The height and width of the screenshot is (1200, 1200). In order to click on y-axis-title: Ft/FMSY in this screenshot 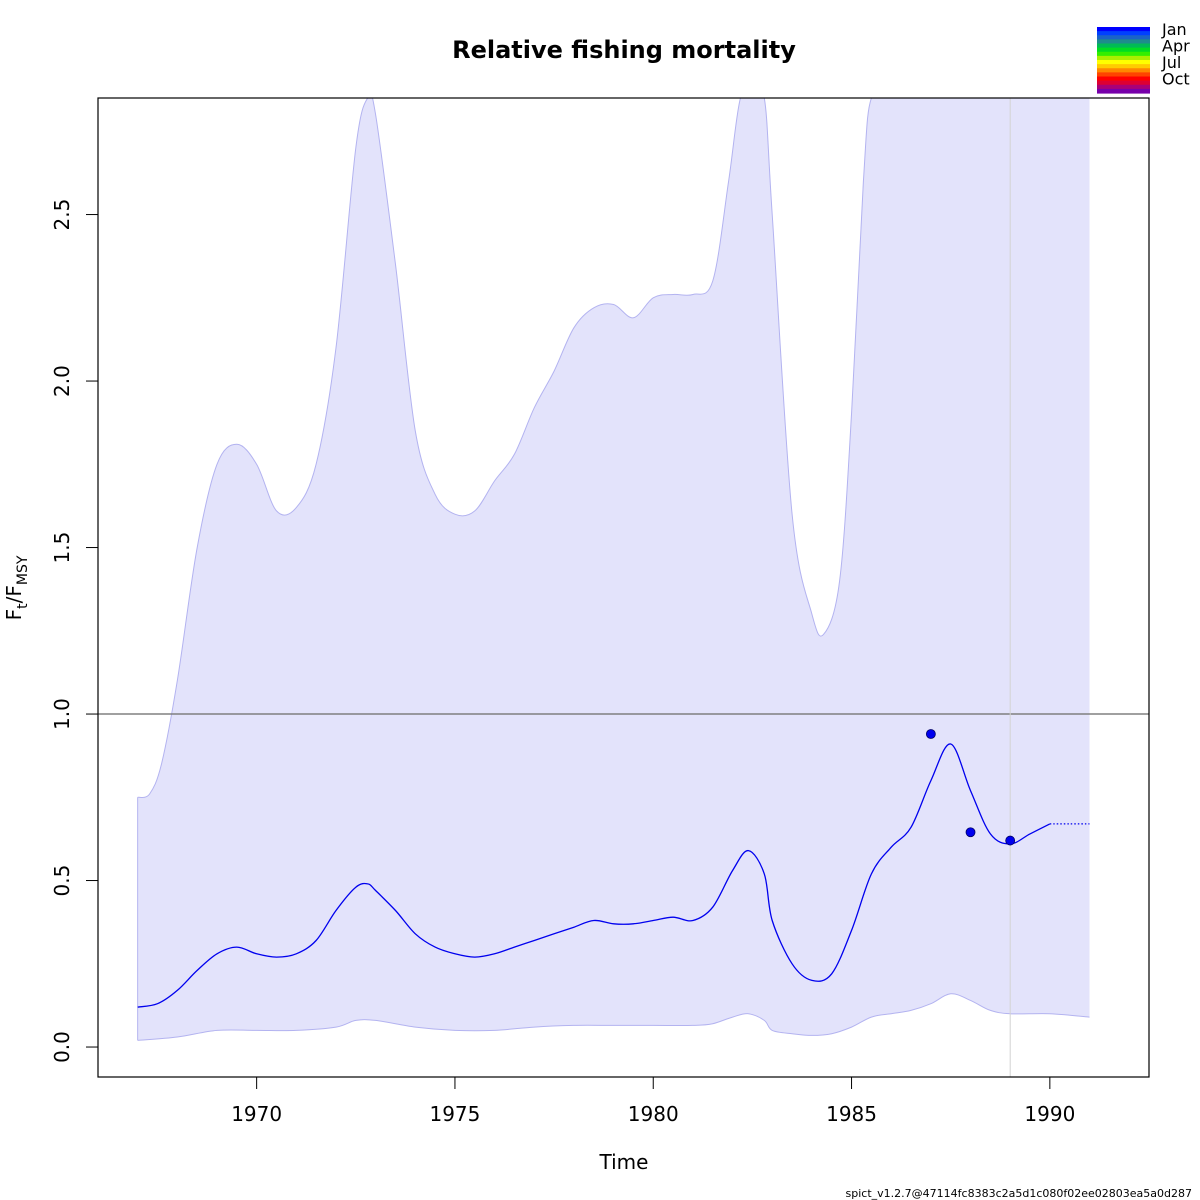, I will do `click(16, 587)`.